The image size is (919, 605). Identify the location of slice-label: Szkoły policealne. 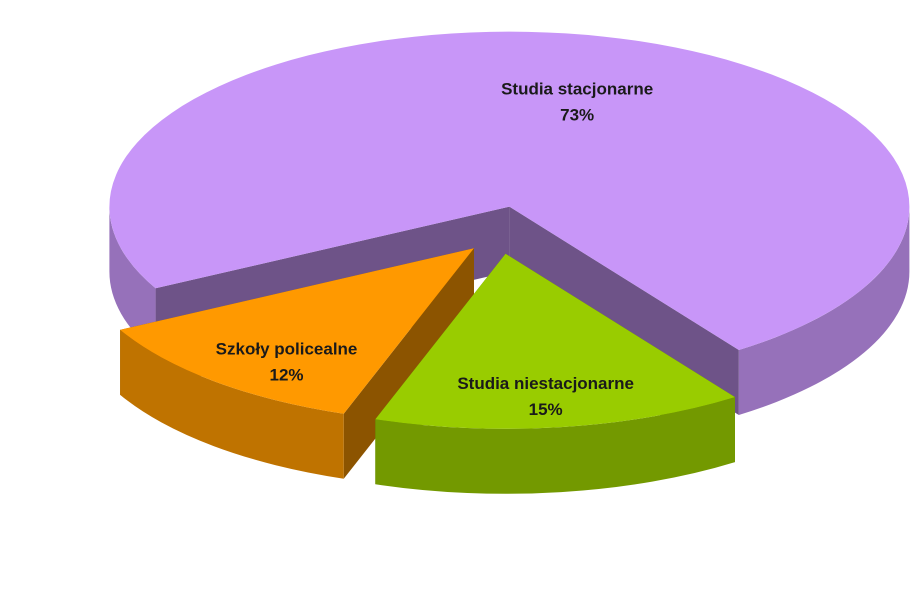
(287, 348).